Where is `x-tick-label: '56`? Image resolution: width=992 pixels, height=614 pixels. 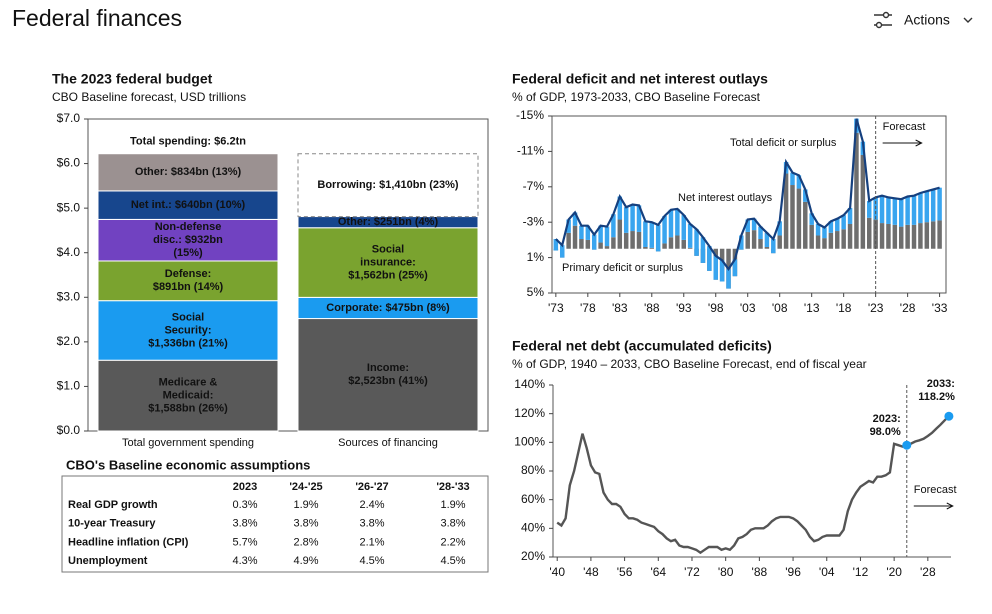 x-tick-label: '56 is located at coordinates (625, 572).